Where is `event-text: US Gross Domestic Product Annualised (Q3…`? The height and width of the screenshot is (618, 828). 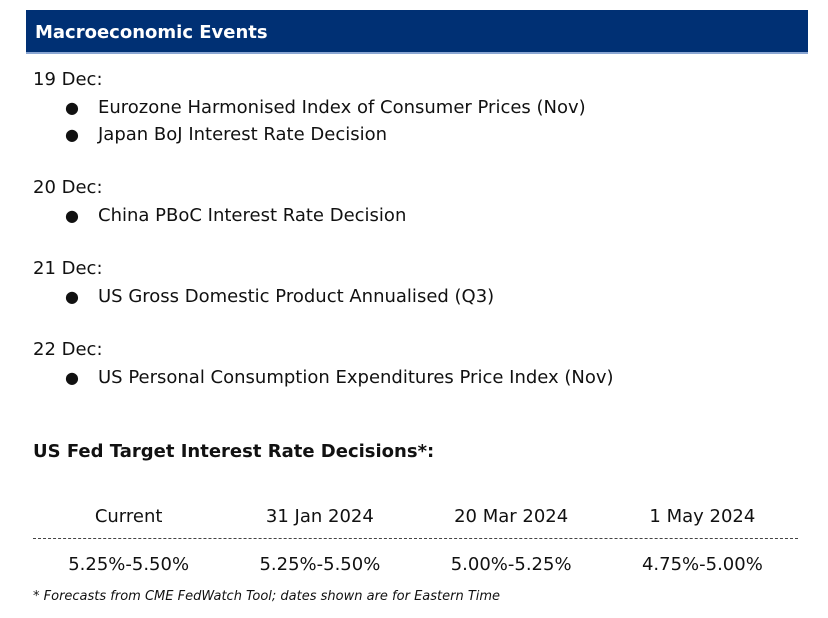
event-text: US Gross Domestic Product Annualised (Q3… is located at coordinates (296, 296).